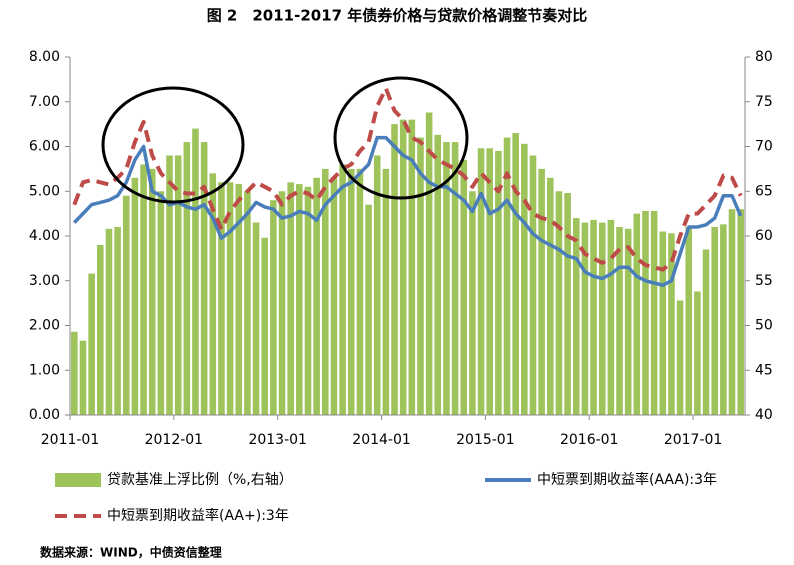  What do you see at coordinates (627, 479) in the screenshot?
I see `legend-label: 中短票到期收益率(AAA):3年` at bounding box center [627, 479].